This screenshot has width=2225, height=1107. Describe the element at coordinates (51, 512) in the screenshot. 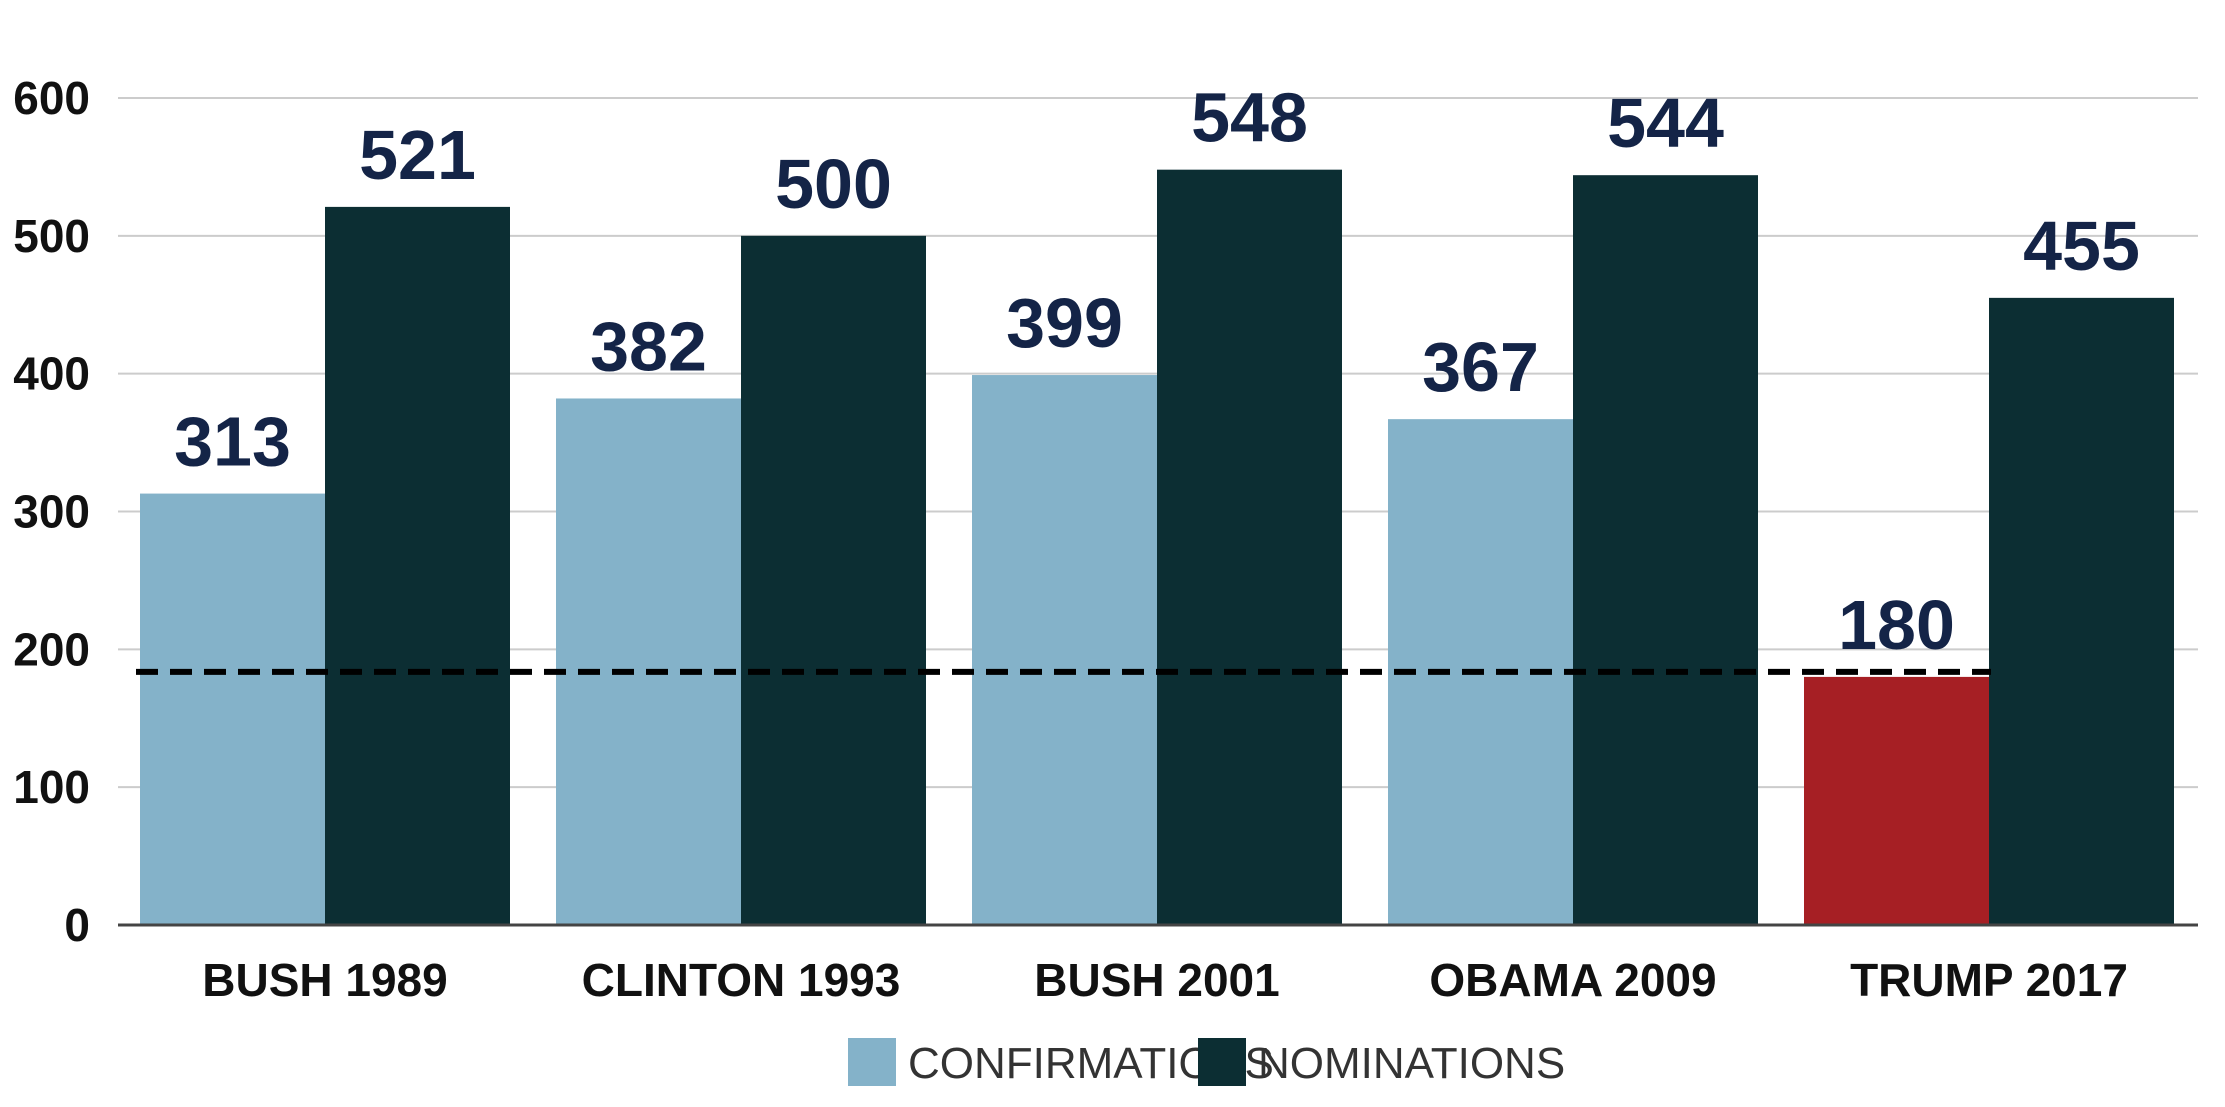

I see `y-tick-label-300: 300` at that location.